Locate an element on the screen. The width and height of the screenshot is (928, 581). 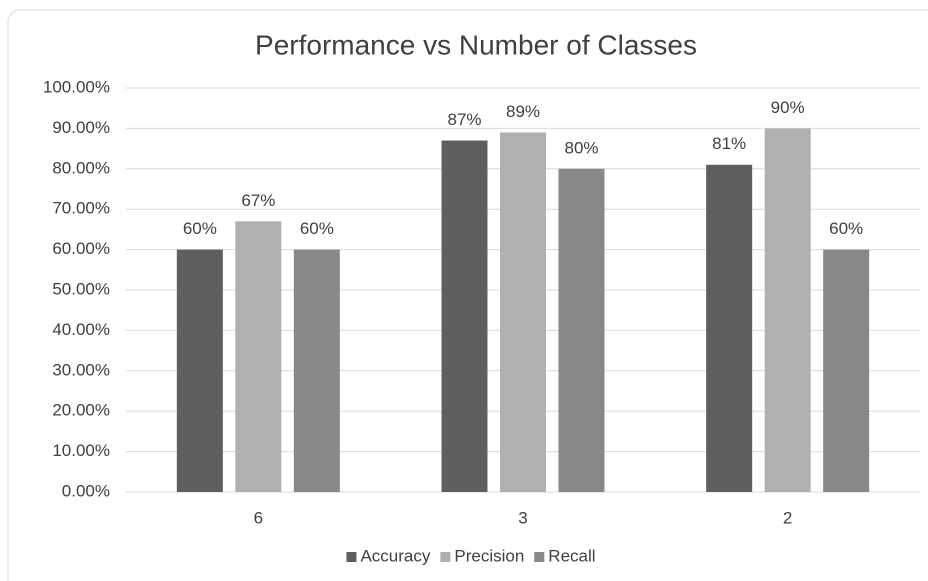
x-tick-label: 3 is located at coordinates (522, 517).